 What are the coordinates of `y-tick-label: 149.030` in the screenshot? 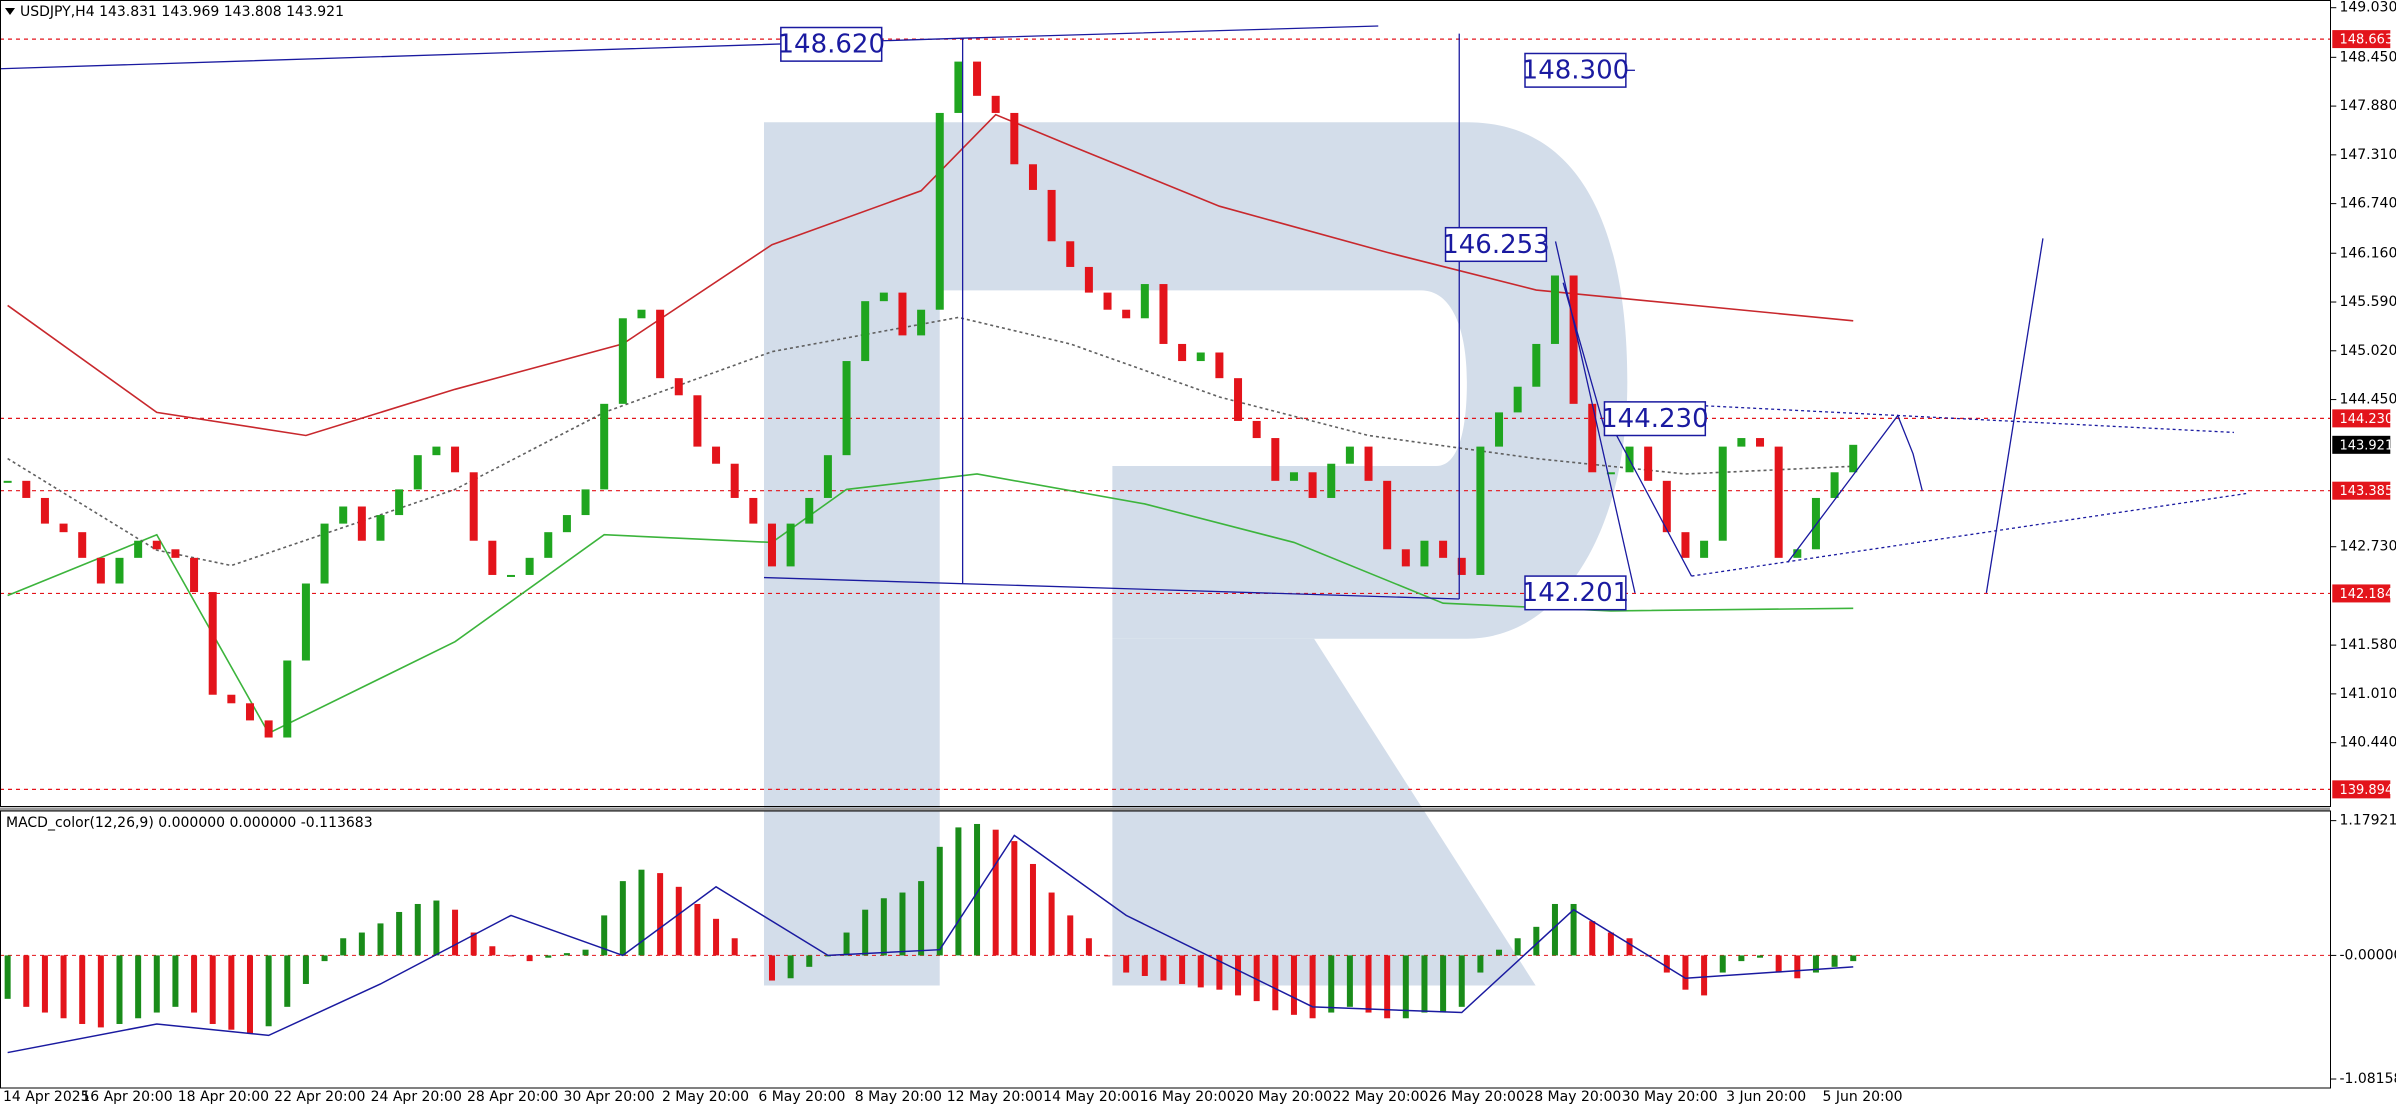 It's located at (2367, 8).